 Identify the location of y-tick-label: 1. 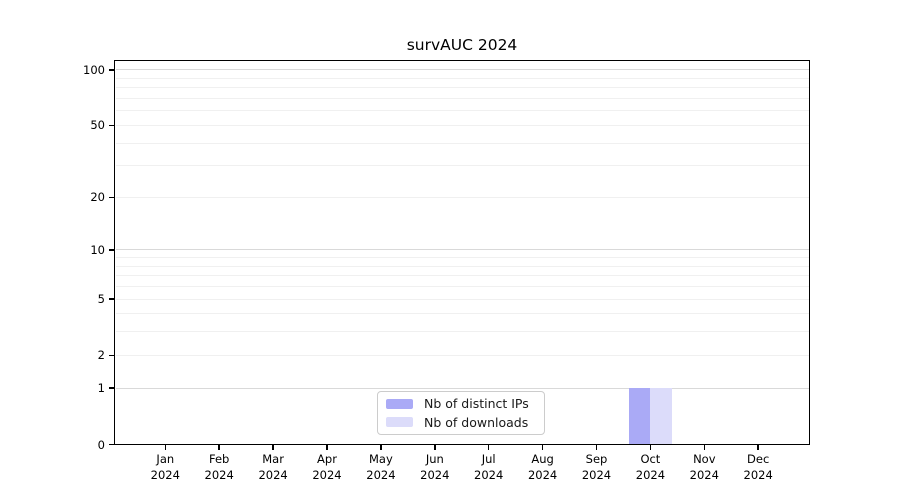
(101, 388).